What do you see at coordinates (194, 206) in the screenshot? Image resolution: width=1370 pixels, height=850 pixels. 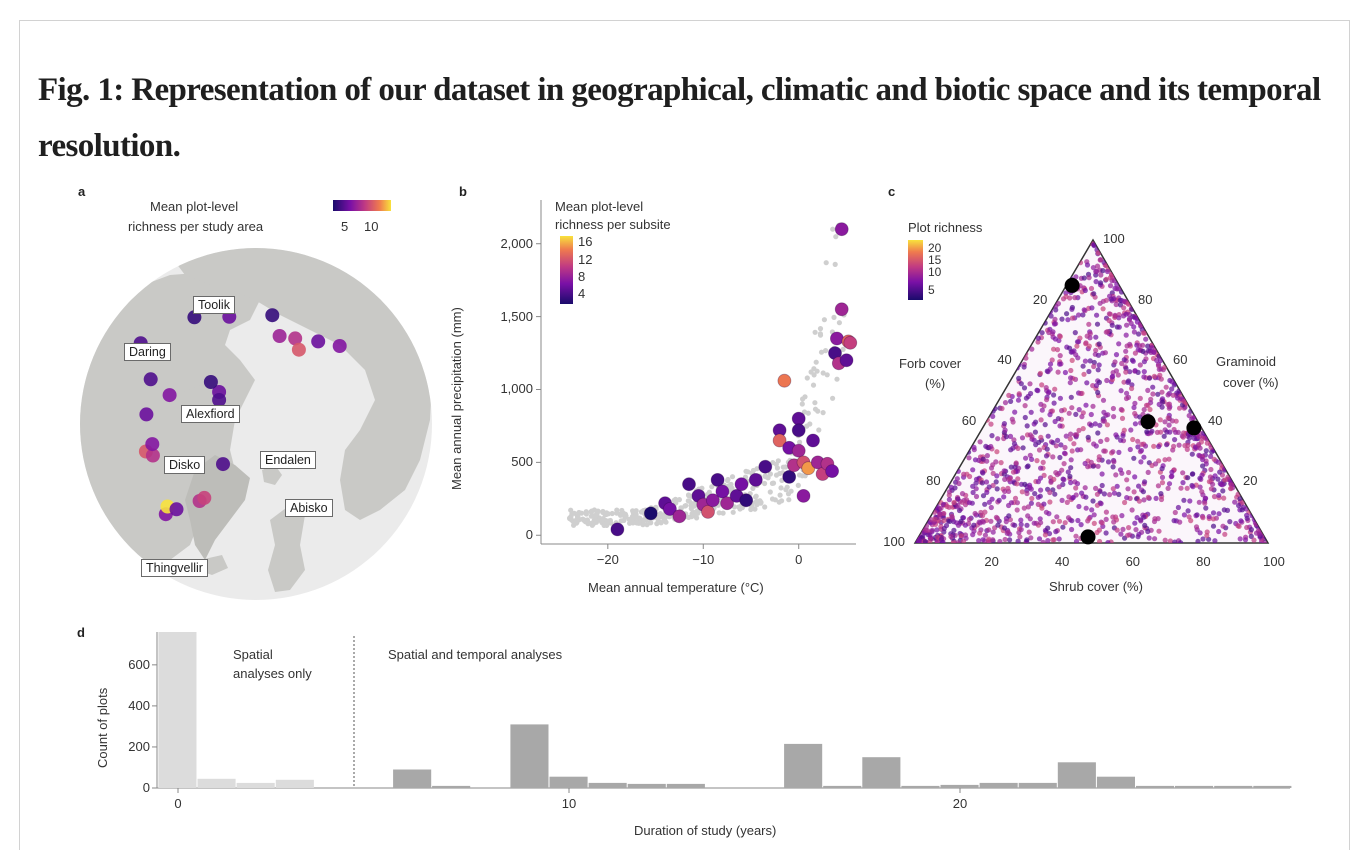 I see `panel-a-legend-title-1: Mean plot-level` at bounding box center [194, 206].